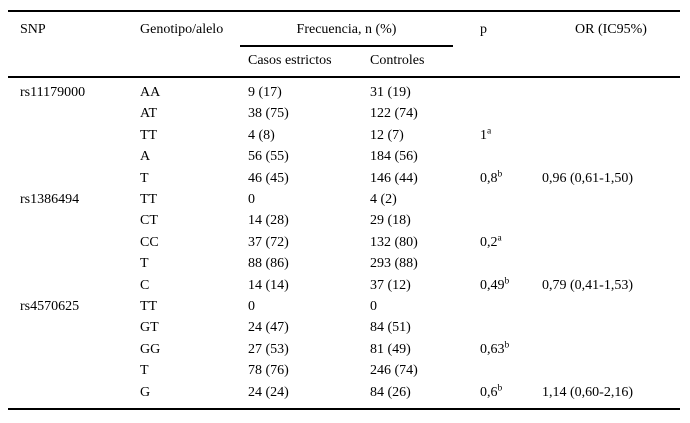  What do you see at coordinates (344, 395) in the screenshot?
I see `table-row: G 24 (24) 84 (26) 0,6b 1,14 (0,60-2,16)` at bounding box center [344, 395].